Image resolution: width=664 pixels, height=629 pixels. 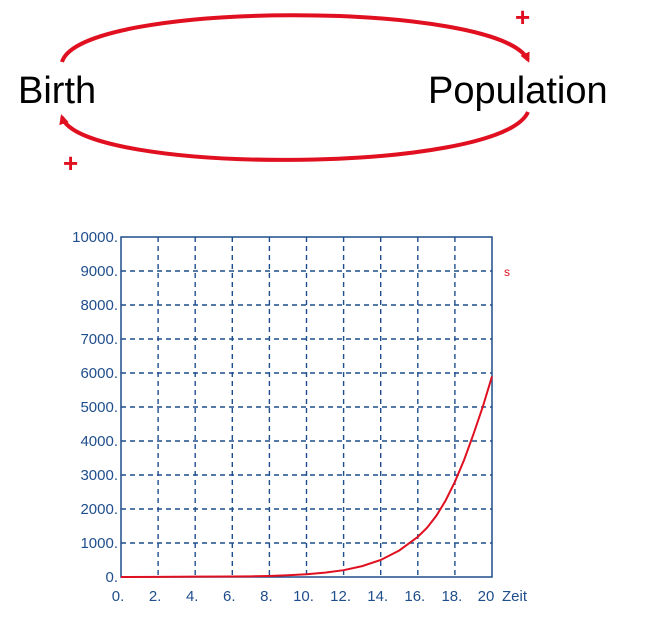 What do you see at coordinates (295, 38) in the screenshot?
I see `birth-to-population-arrow` at bounding box center [295, 38].